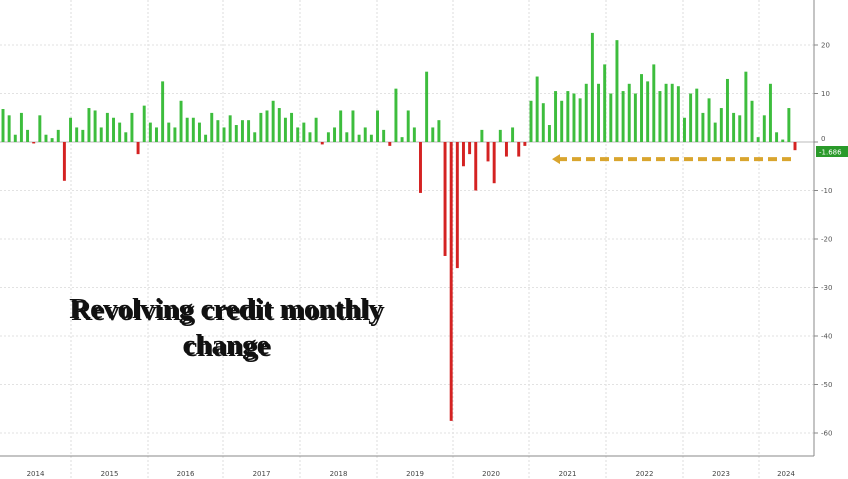 This screenshot has width=848, height=479. I want to click on y-tick-label: 0, so click(823, 139).